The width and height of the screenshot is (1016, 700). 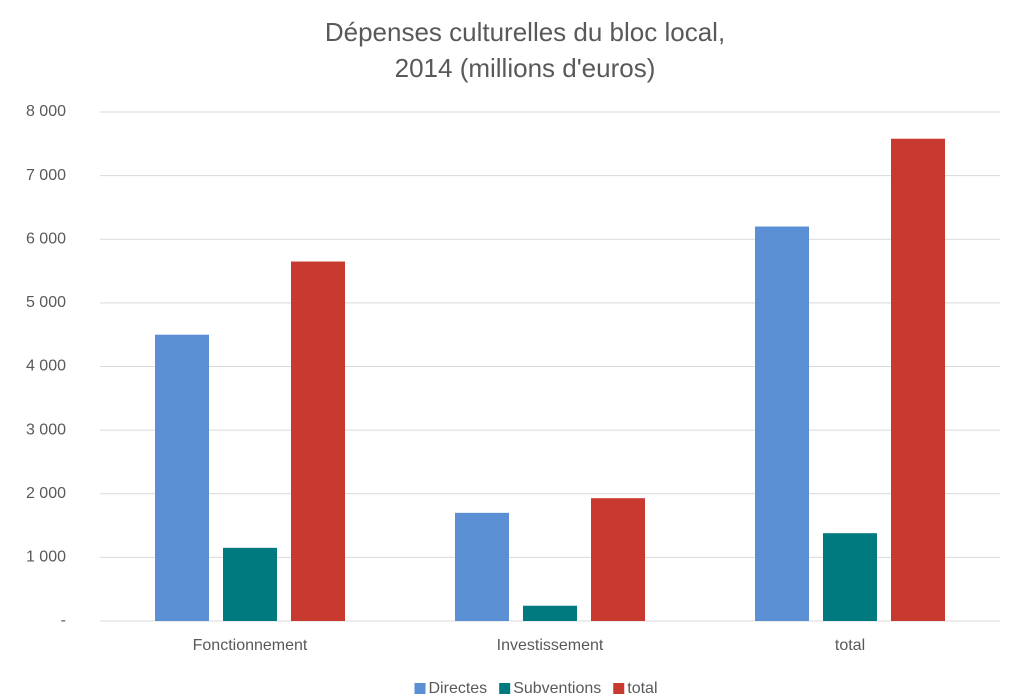 I want to click on y-tick-label: 7 000, so click(x=46, y=175).